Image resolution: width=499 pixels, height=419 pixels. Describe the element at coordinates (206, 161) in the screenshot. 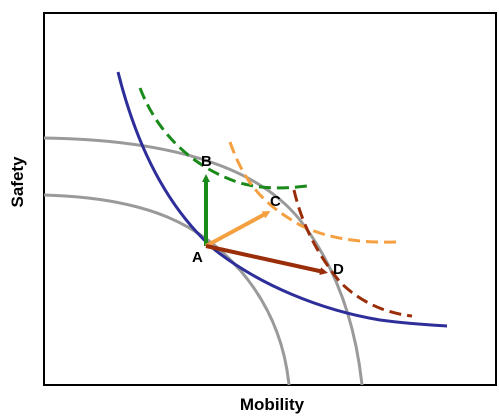

I see `point-label-b: B` at that location.